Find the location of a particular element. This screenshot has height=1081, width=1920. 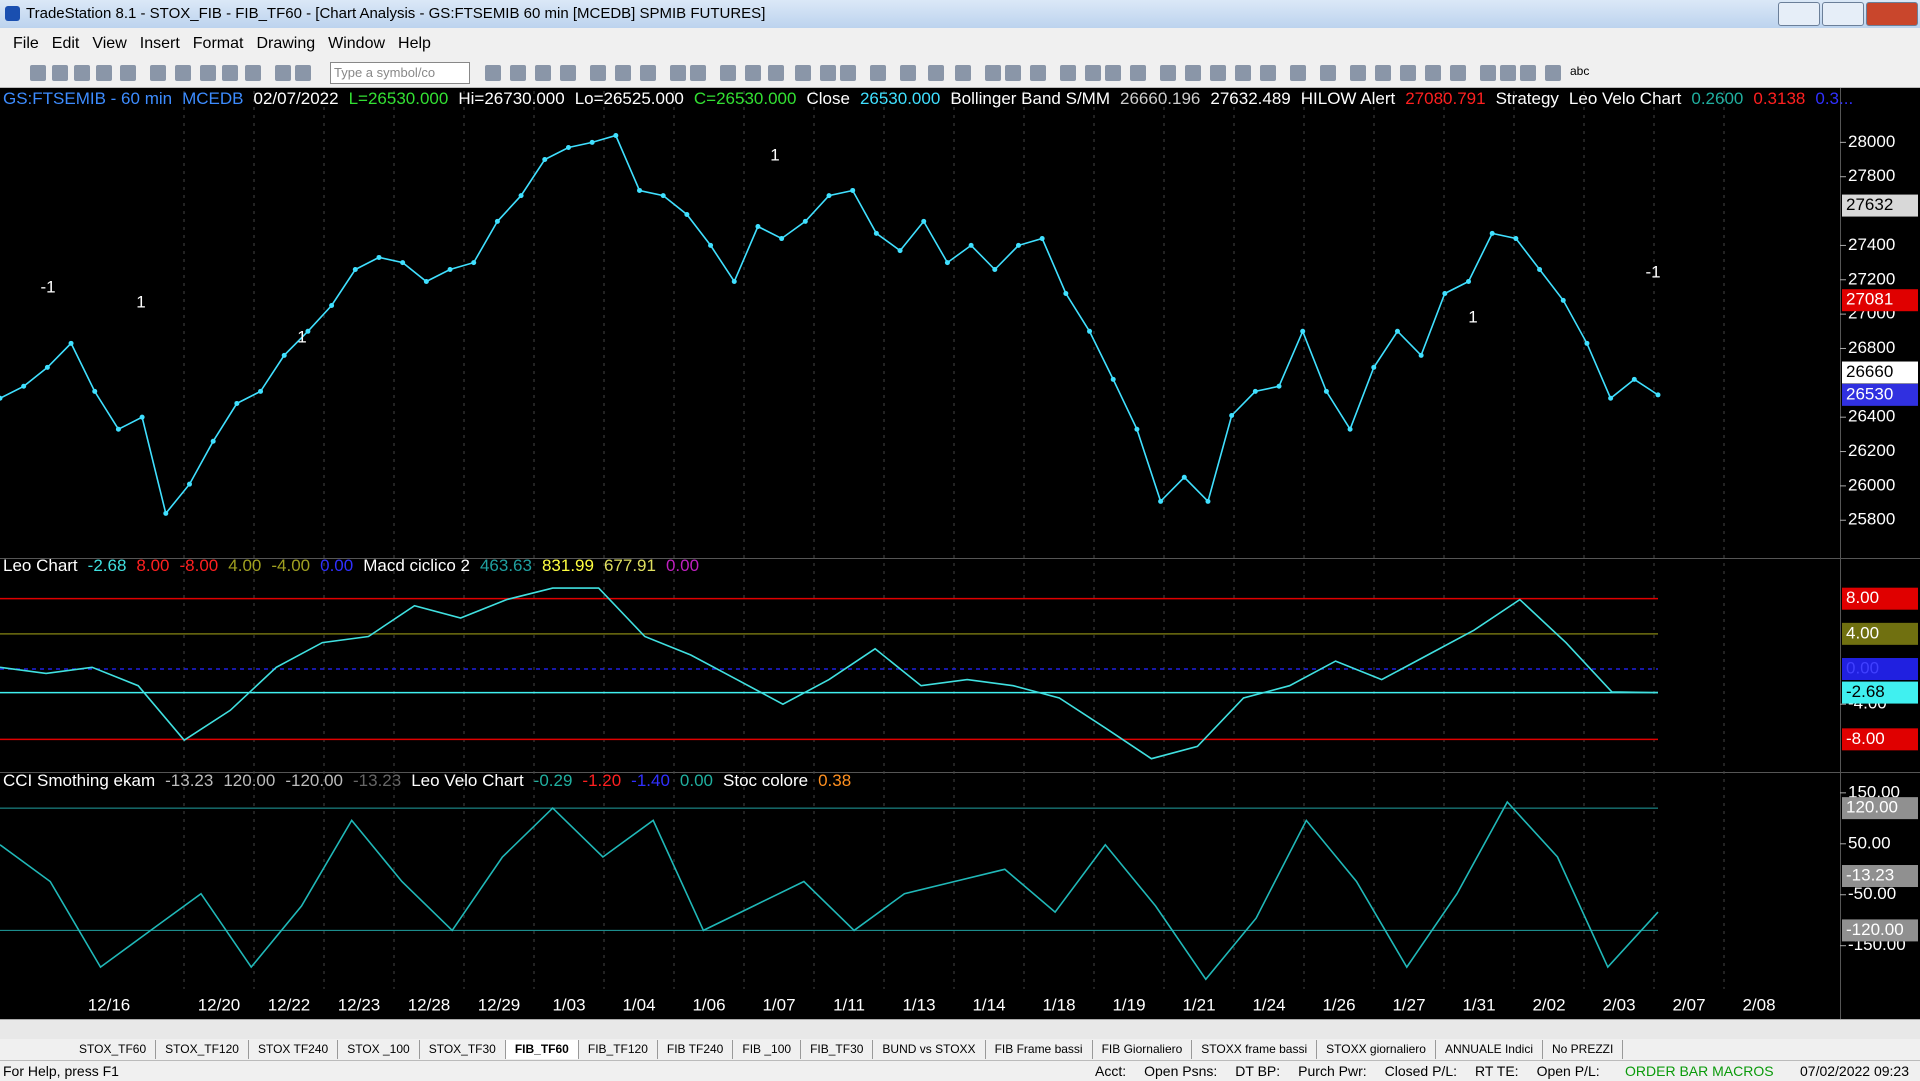

minimize-button is located at coordinates (1799, 14).